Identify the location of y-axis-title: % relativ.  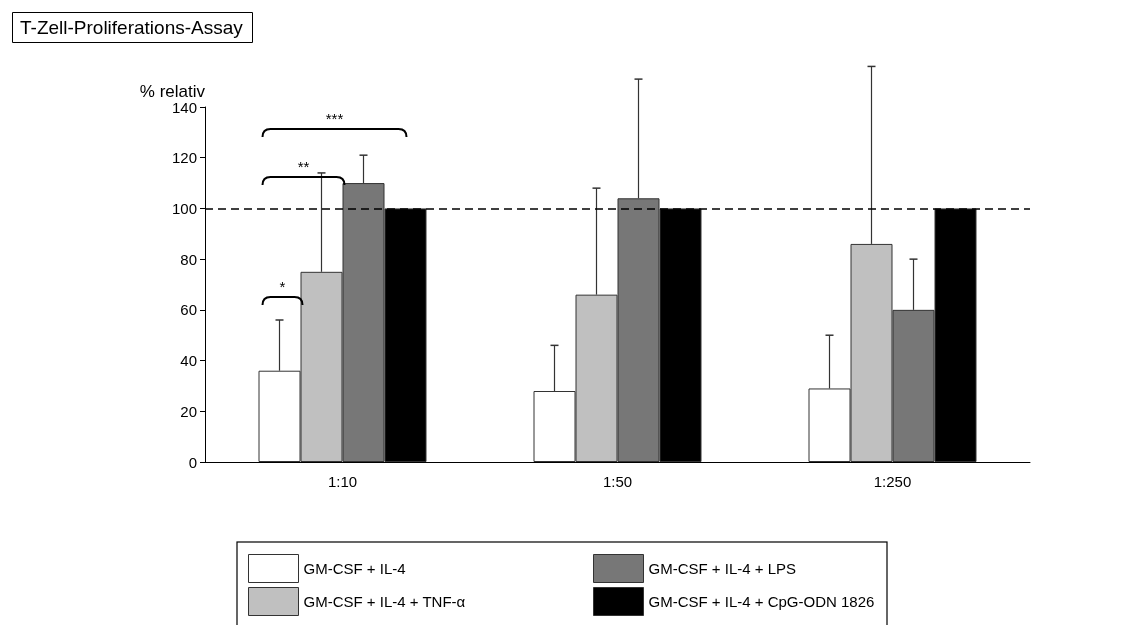
(172, 91).